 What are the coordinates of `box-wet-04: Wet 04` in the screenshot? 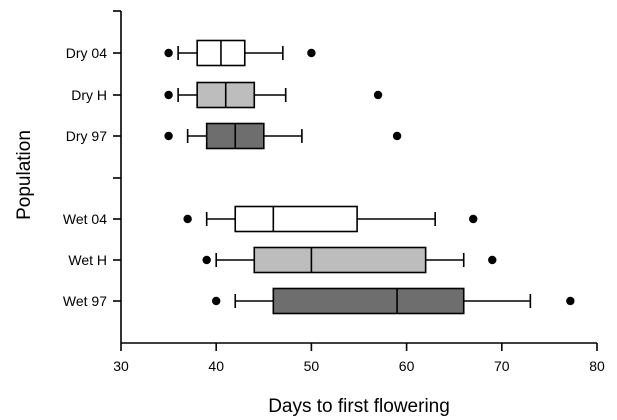 It's located at (270, 219).